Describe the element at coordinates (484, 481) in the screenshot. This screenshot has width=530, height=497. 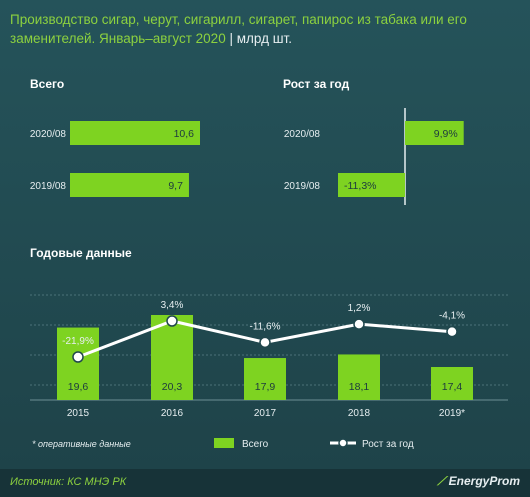
I see `brand-logo-text: EnergyProm` at that location.